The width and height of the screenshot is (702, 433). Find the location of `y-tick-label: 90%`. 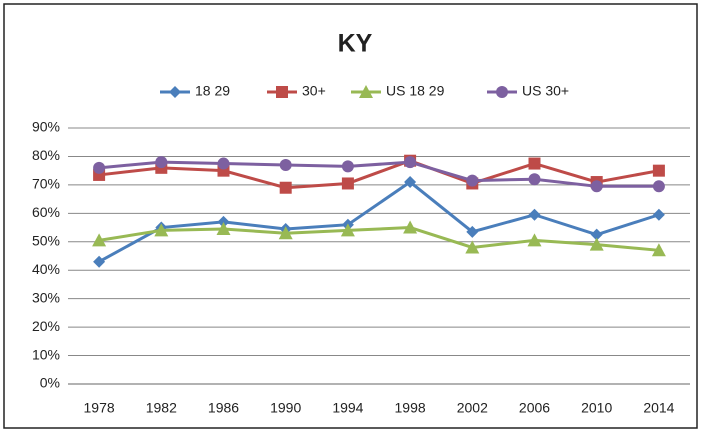

y-tick-label: 90% is located at coordinates (46, 127).